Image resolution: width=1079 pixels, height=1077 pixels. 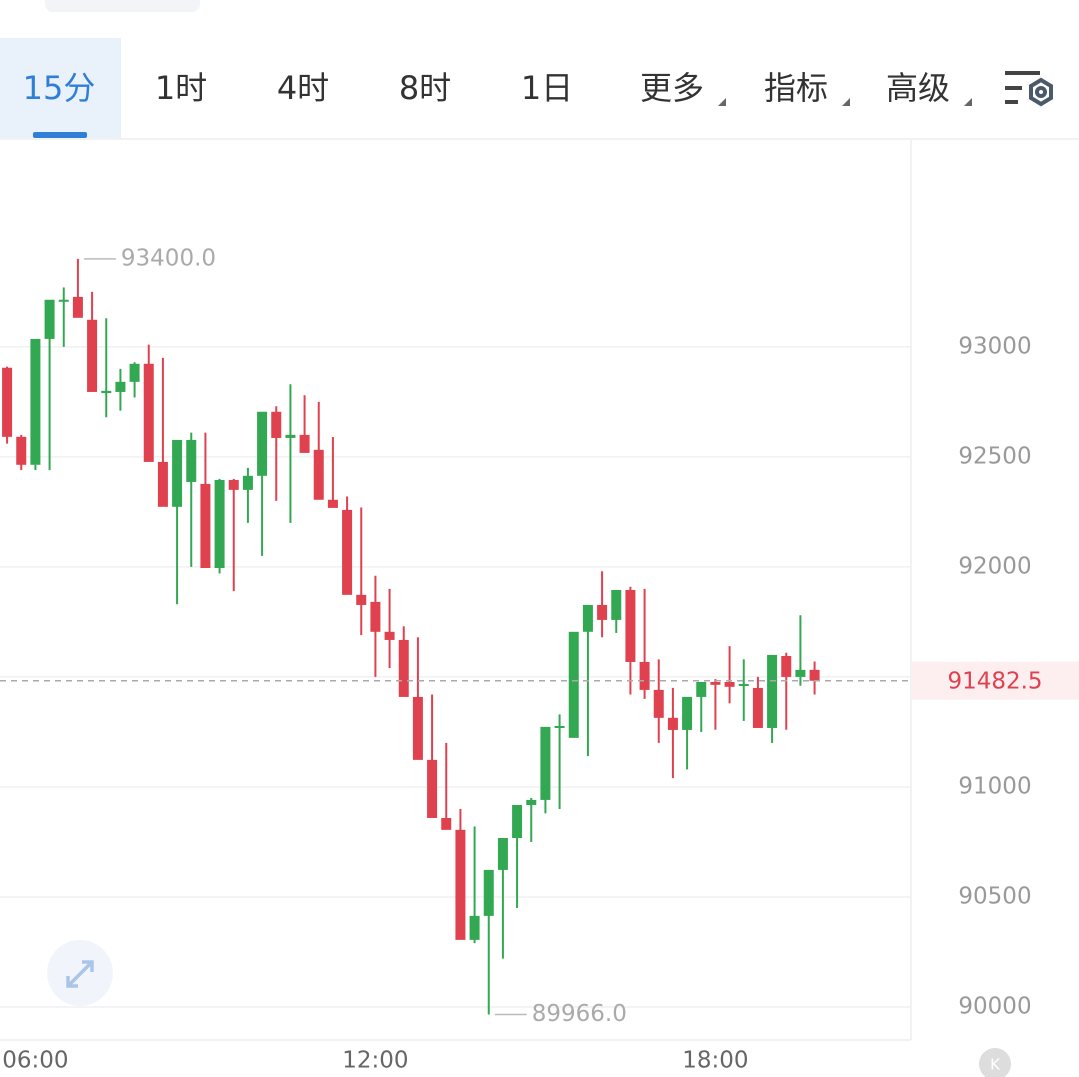 I want to click on tab: 15分, so click(x=59, y=88).